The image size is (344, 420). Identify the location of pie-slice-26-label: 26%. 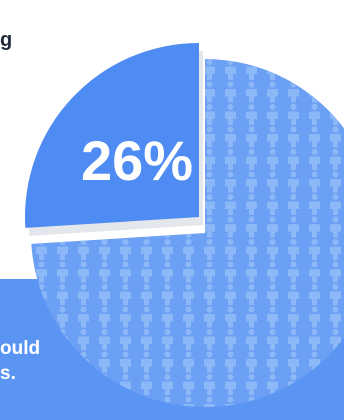
(137, 160).